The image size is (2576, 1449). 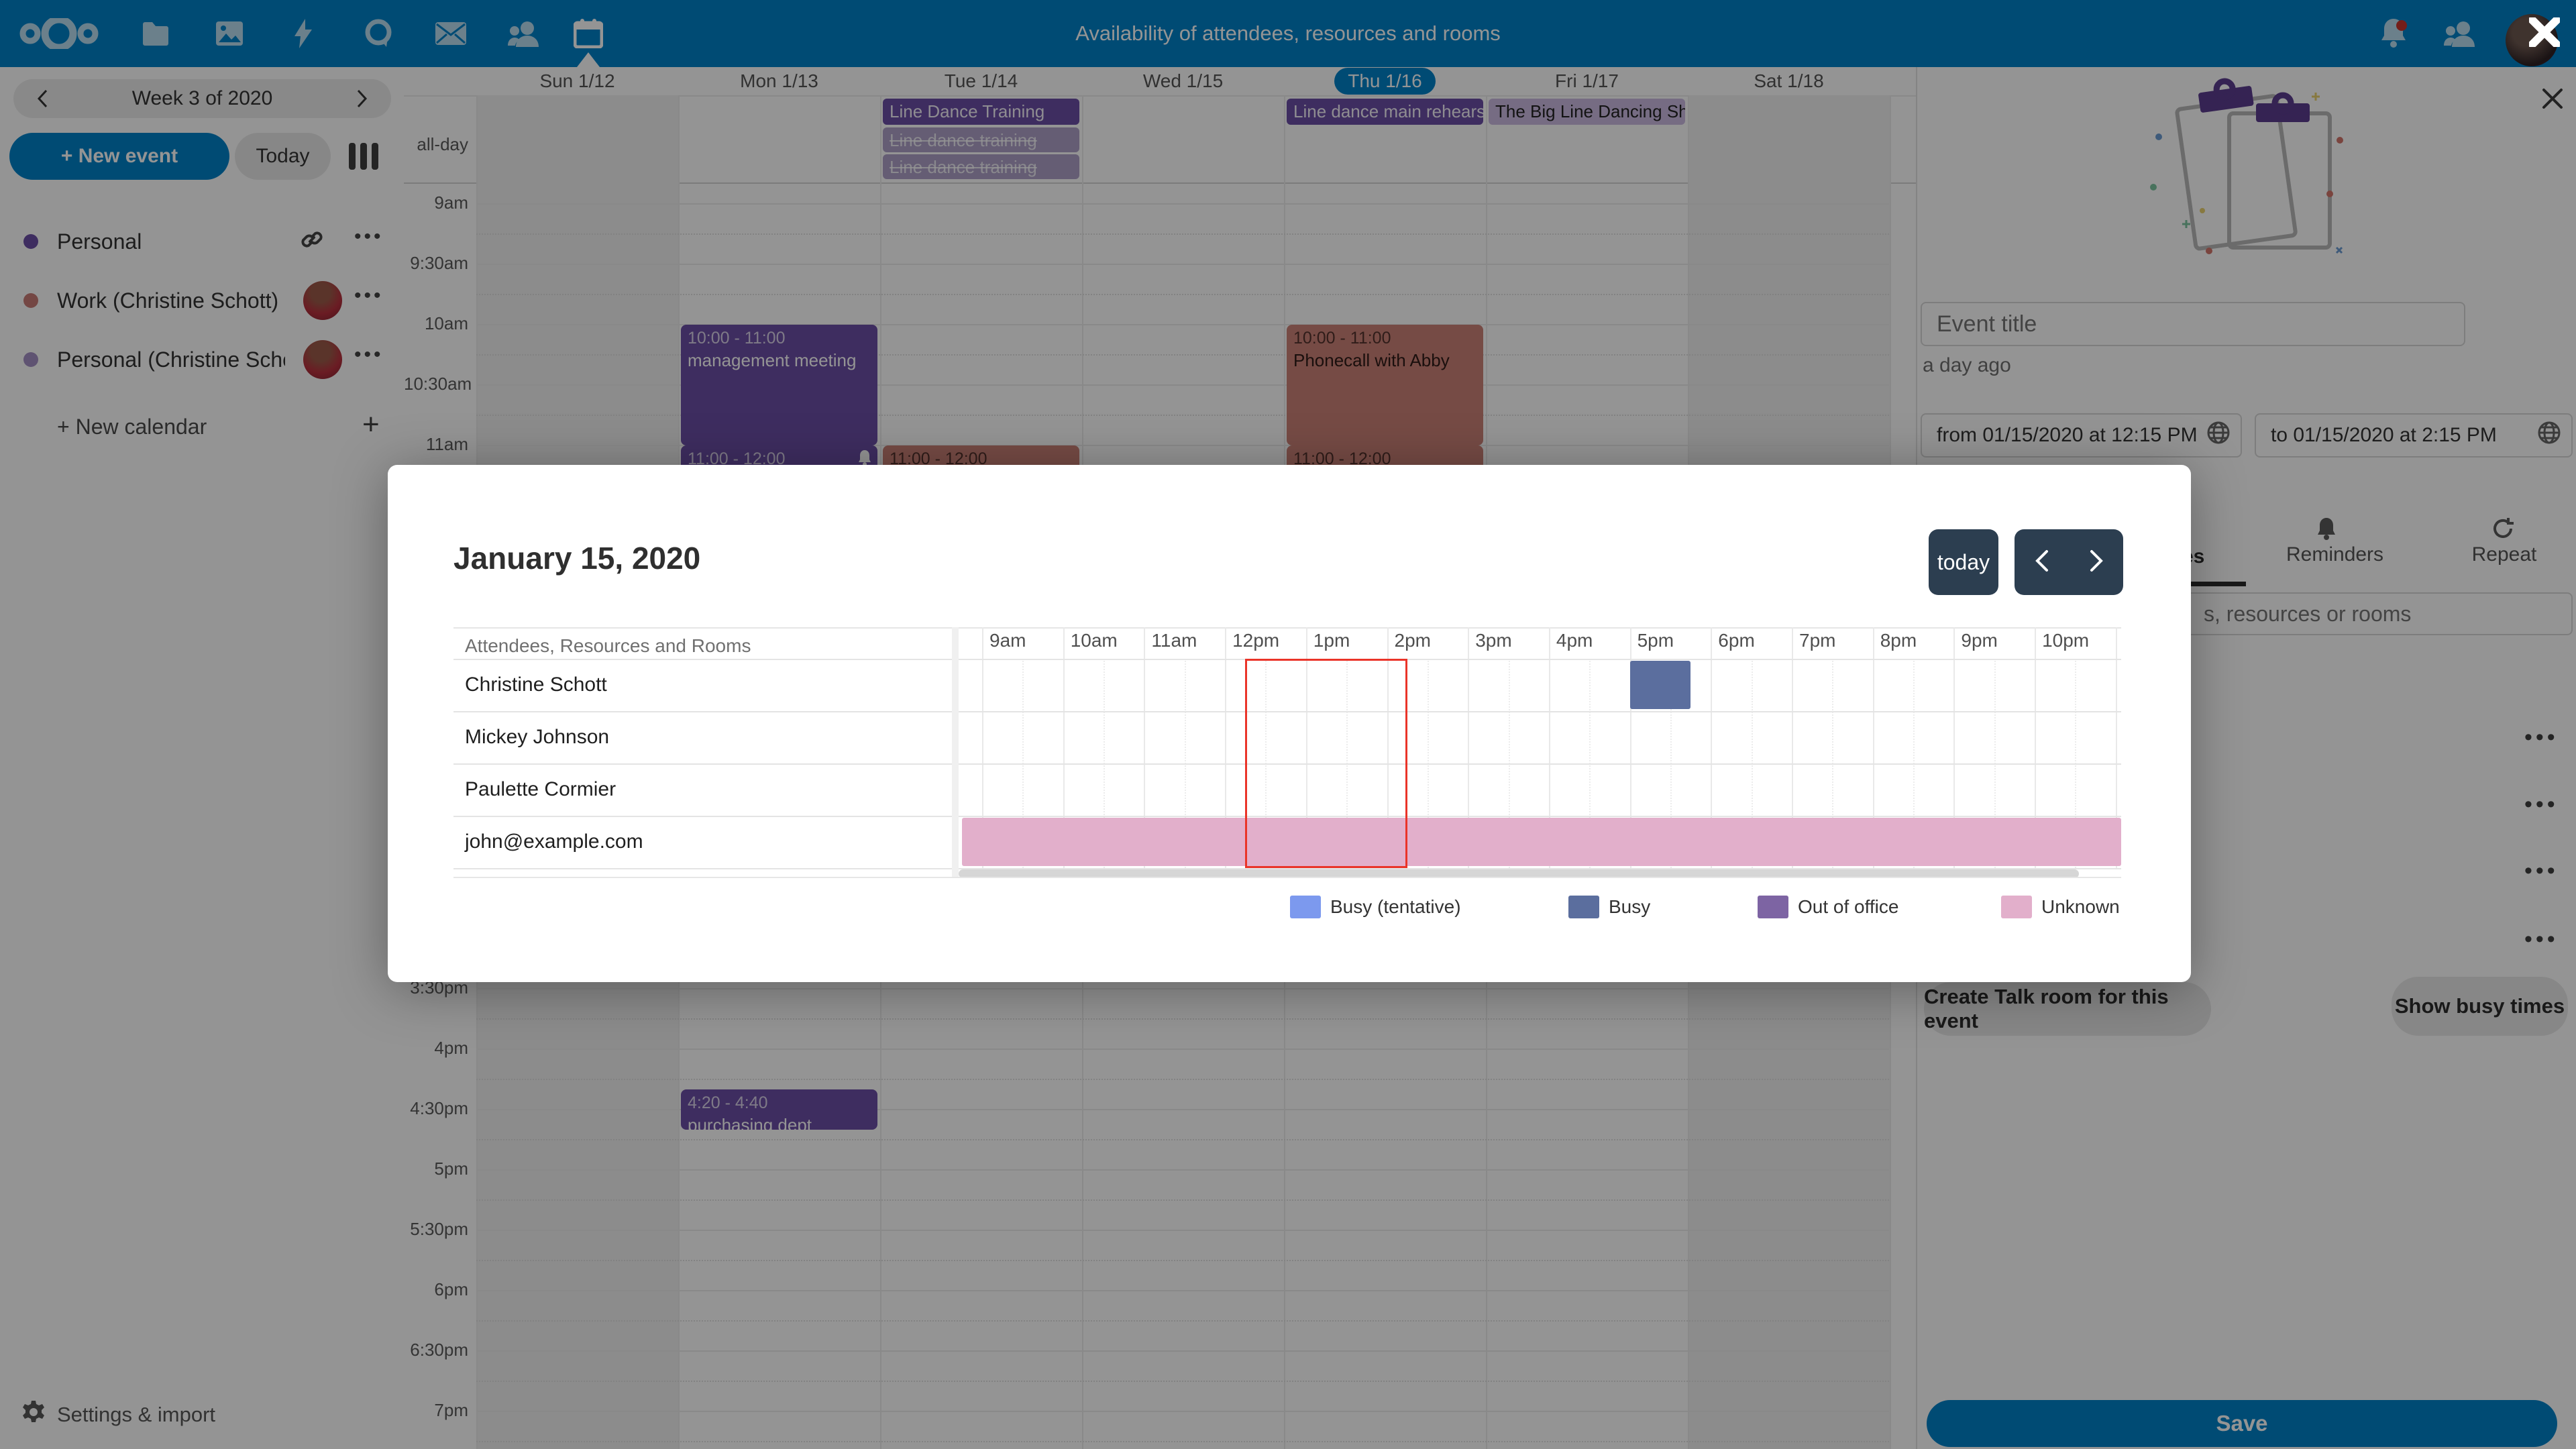 I want to click on legend-item: Unknown, so click(x=2060, y=907).